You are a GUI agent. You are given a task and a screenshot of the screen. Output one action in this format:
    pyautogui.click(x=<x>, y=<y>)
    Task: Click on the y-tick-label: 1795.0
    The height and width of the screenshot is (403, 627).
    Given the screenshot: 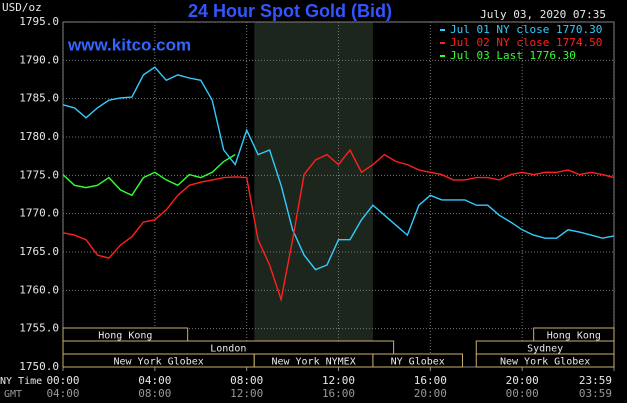 What is the action you would take?
    pyautogui.click(x=39, y=21)
    